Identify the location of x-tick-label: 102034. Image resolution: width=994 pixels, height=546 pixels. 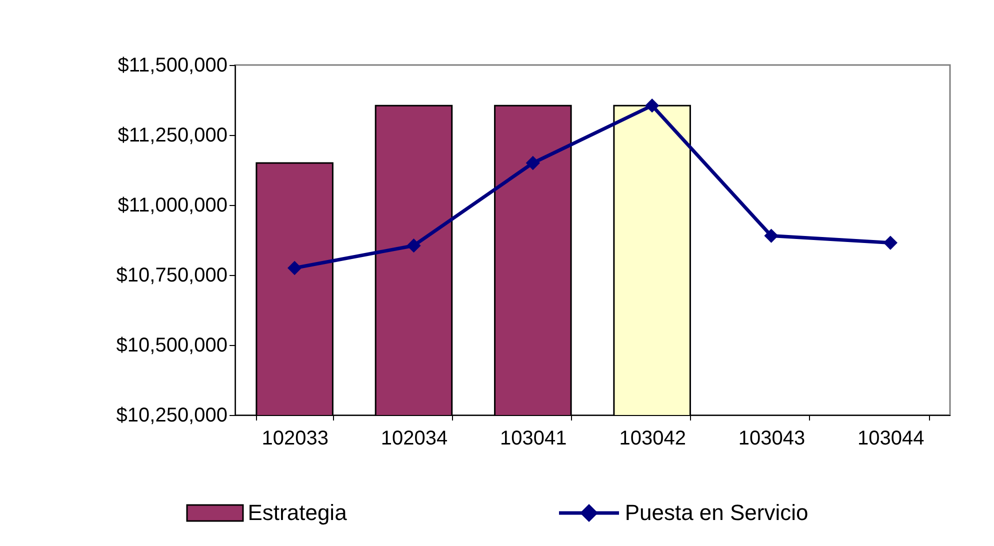
(414, 439).